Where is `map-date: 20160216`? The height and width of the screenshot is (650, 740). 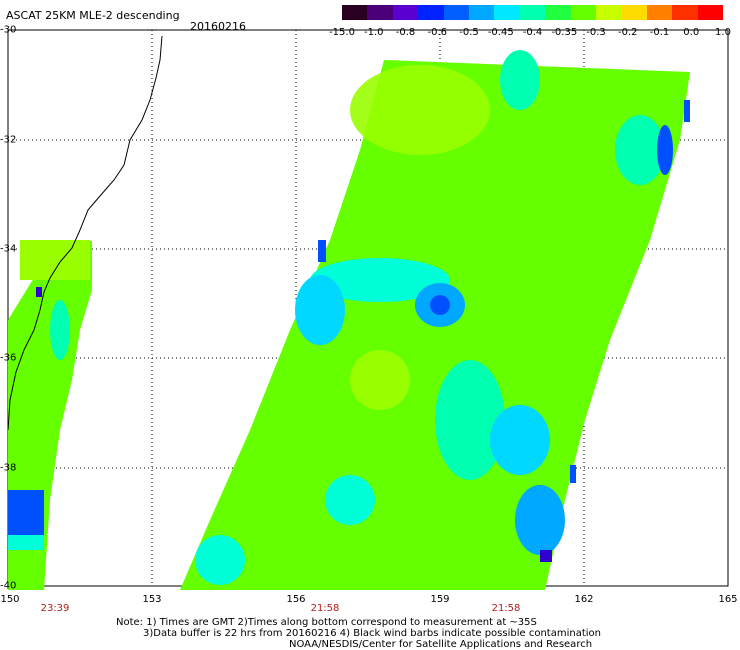 map-date: 20160216 is located at coordinates (218, 26).